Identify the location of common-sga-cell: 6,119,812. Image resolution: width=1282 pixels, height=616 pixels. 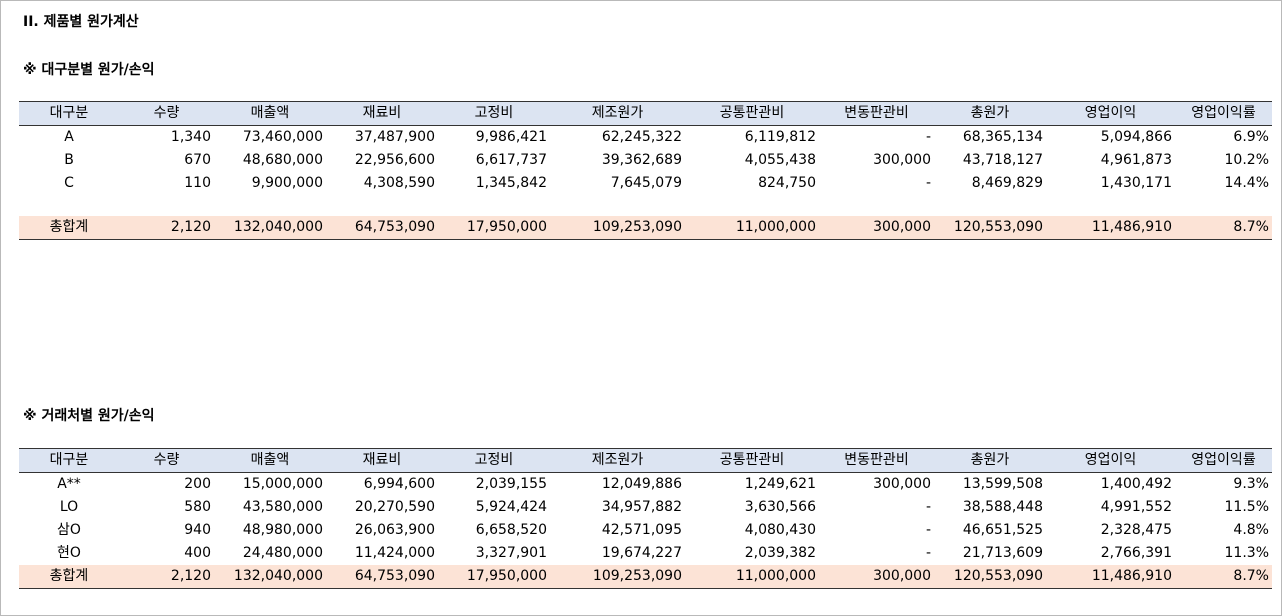
(780, 137).